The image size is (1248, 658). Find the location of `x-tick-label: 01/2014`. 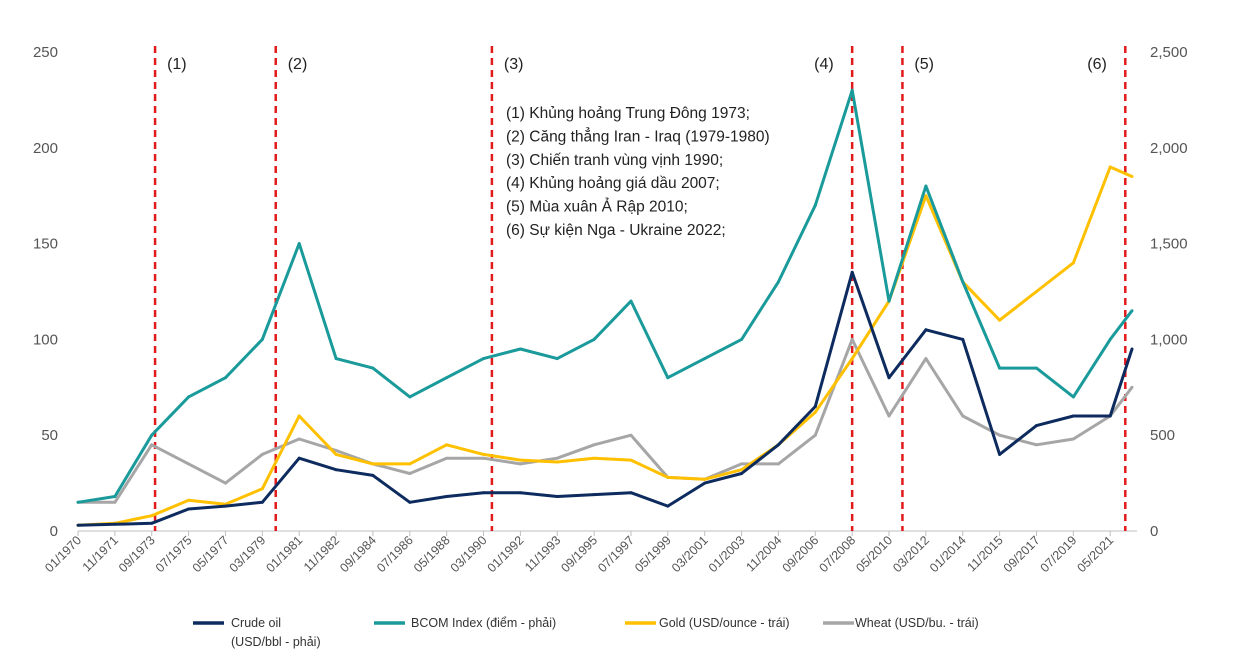

x-tick-label: 01/2014 is located at coordinates (948, 554).